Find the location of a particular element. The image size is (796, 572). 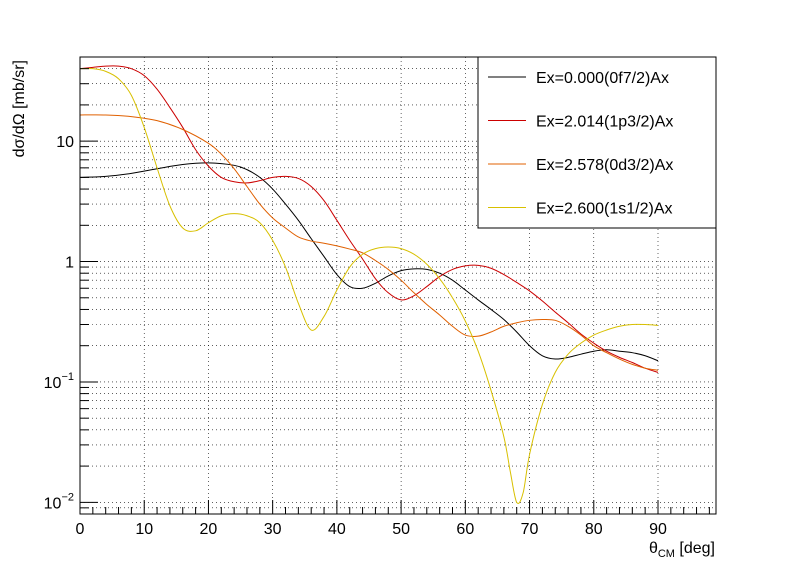

y-tick-label-base: 1 is located at coordinates (69, 263).